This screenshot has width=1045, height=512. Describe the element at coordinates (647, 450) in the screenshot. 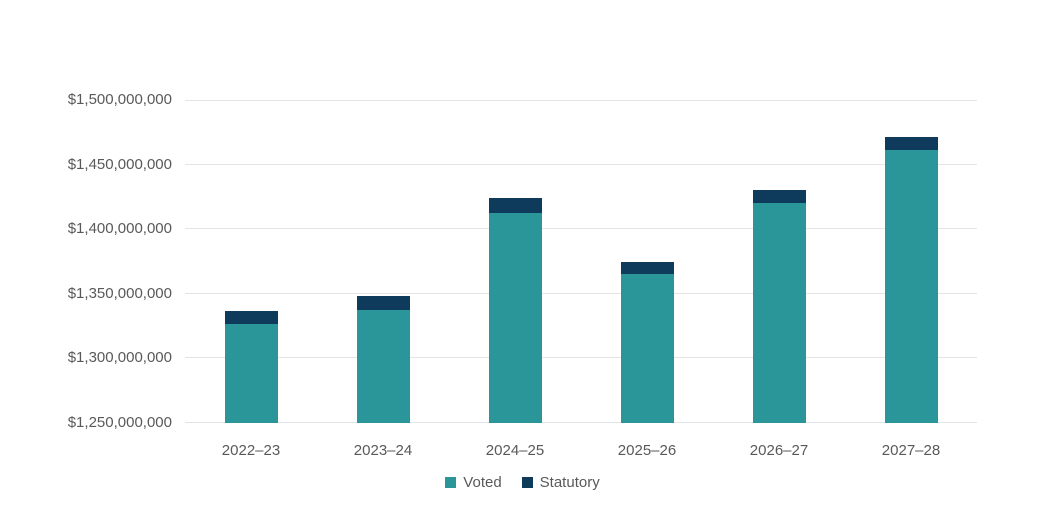

I see `x-tick-label: 2025–26` at that location.